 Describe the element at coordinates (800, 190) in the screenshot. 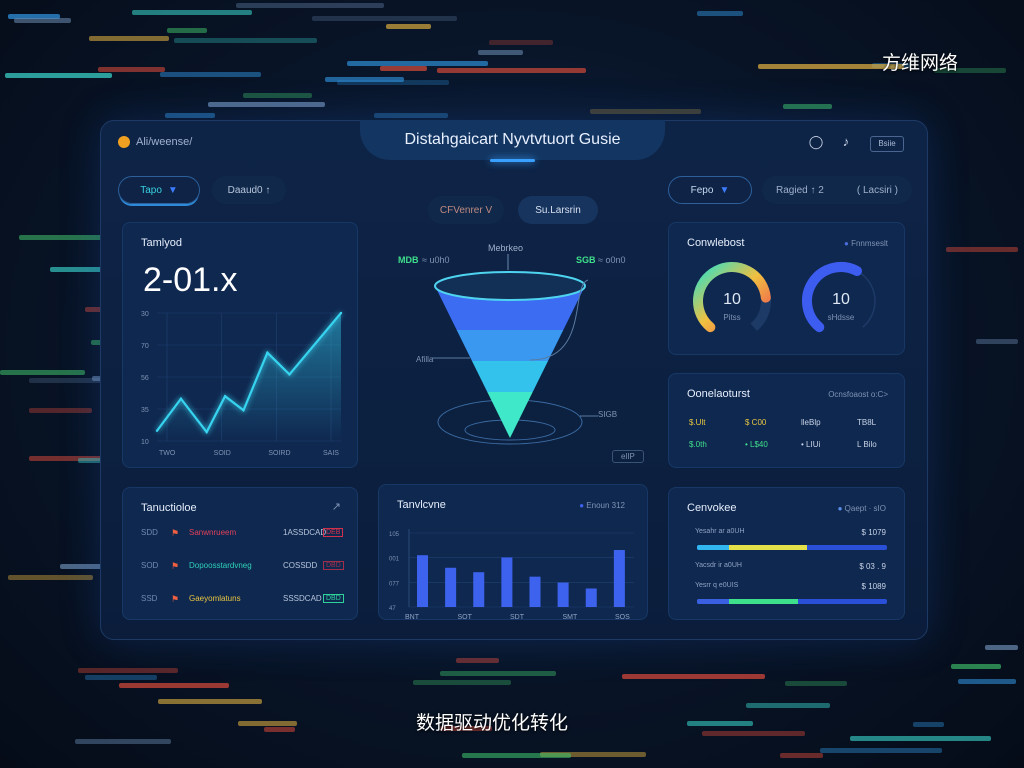

I see `range-start: Ragied ↑ 2` at that location.